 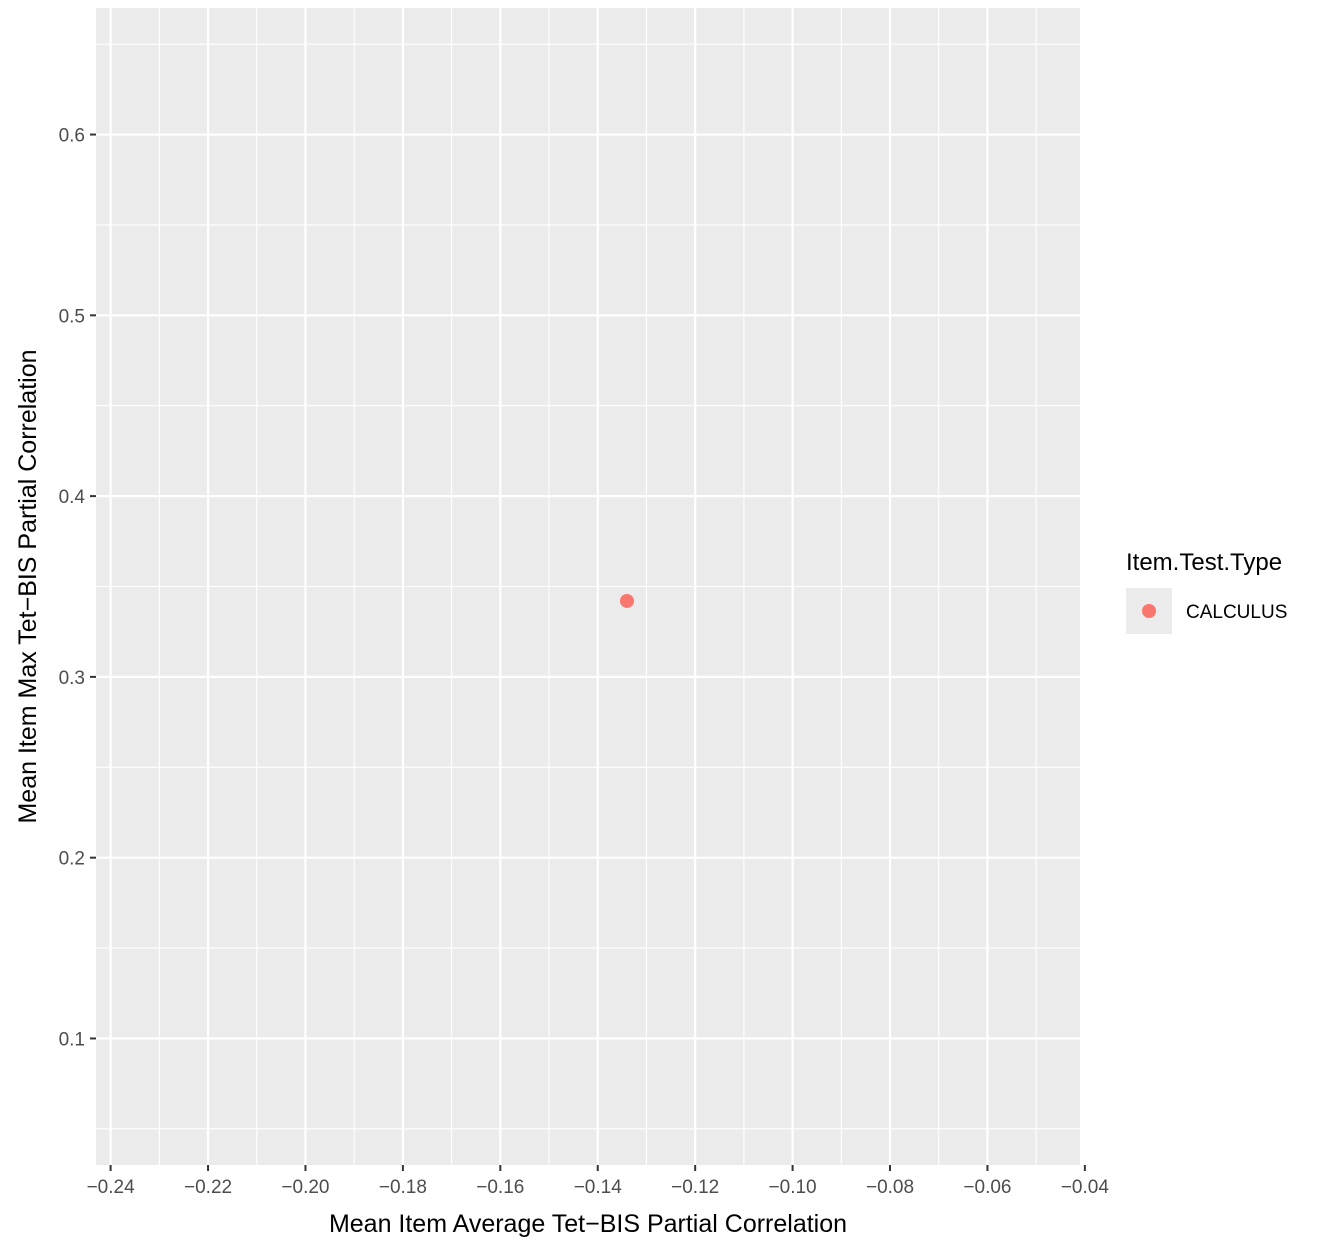 What do you see at coordinates (403, 1187) in the screenshot?
I see `x-tick-label: −0.18` at bounding box center [403, 1187].